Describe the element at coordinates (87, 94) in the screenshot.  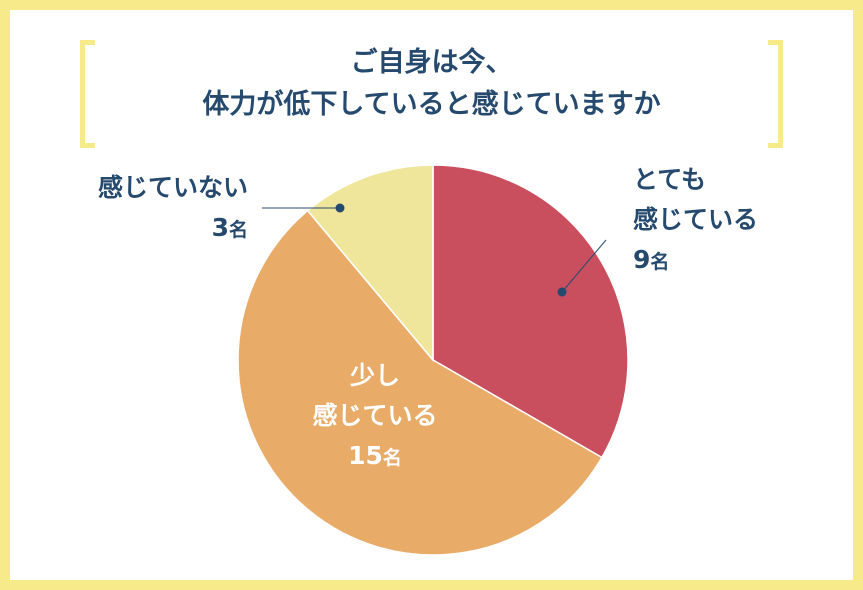
I see `left-bracket` at that location.